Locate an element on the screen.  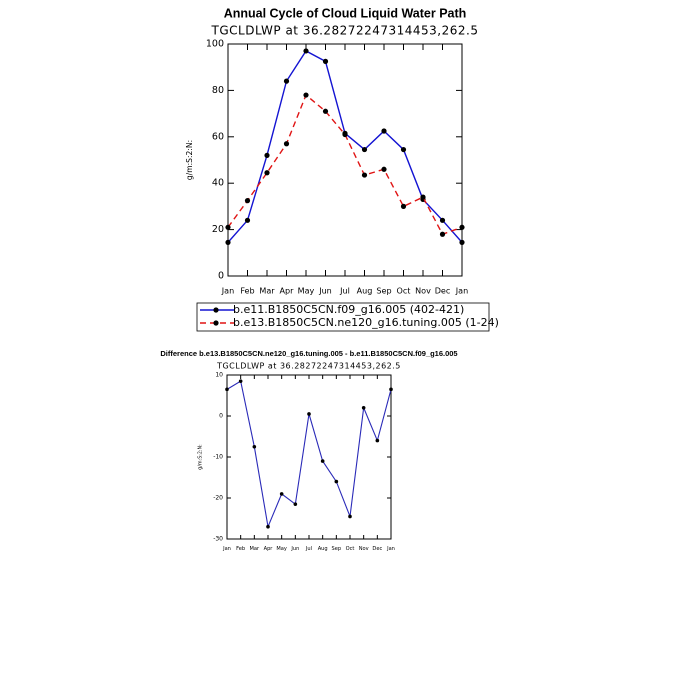
y-tick-label: 80 is located at coordinates (218, 90).